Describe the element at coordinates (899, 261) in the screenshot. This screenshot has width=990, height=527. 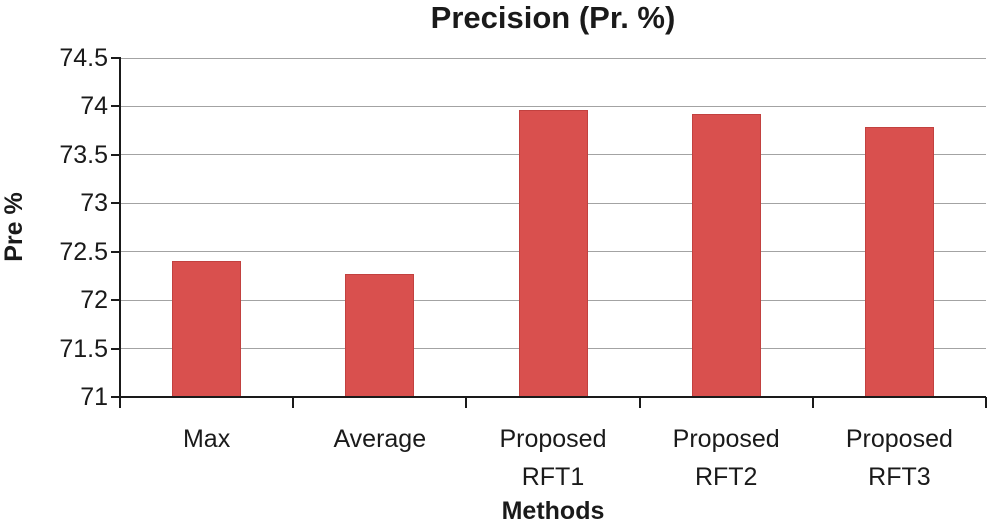
I see `bar-proposed-rft3` at that location.